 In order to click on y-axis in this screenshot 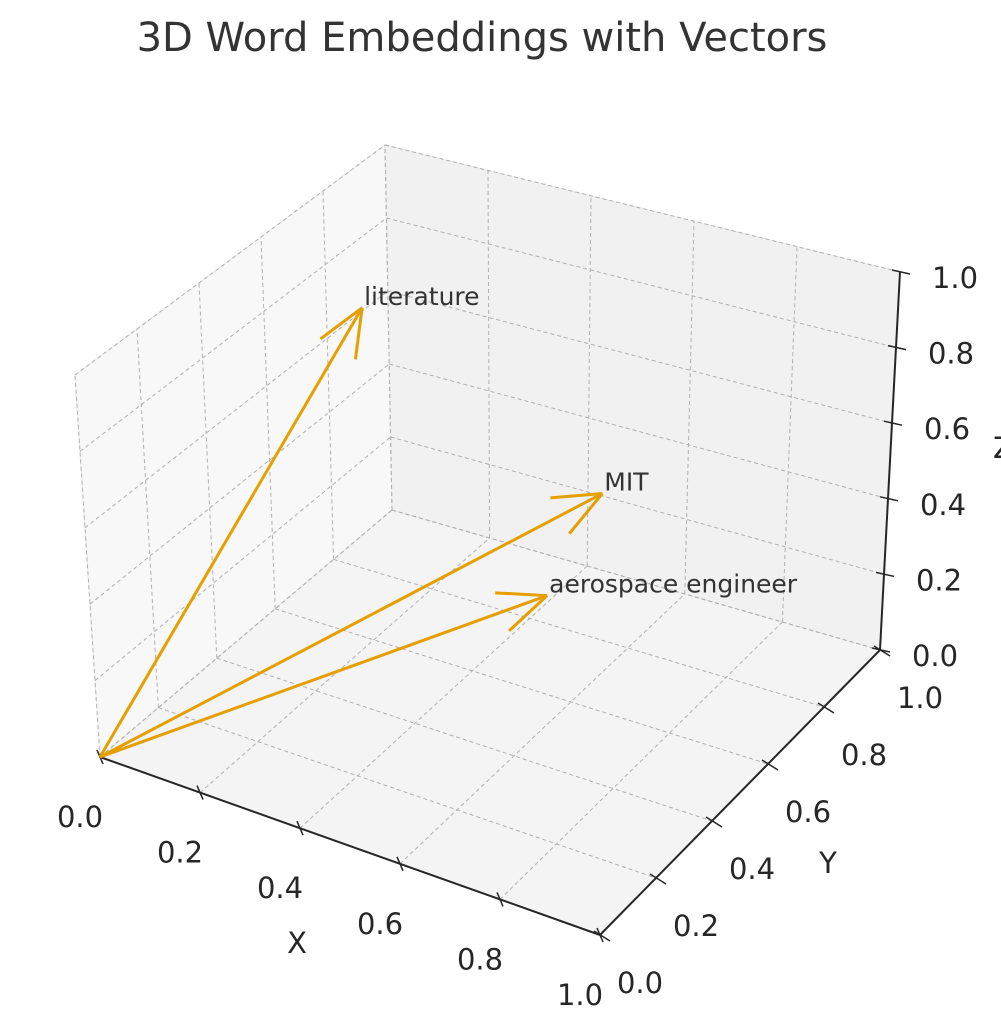, I will do `click(740, 792)`.